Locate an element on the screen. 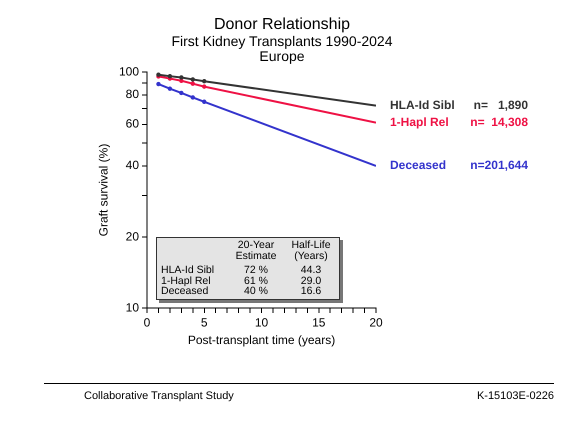  annotation: Half-Life (Years) is located at coordinates (311, 250).